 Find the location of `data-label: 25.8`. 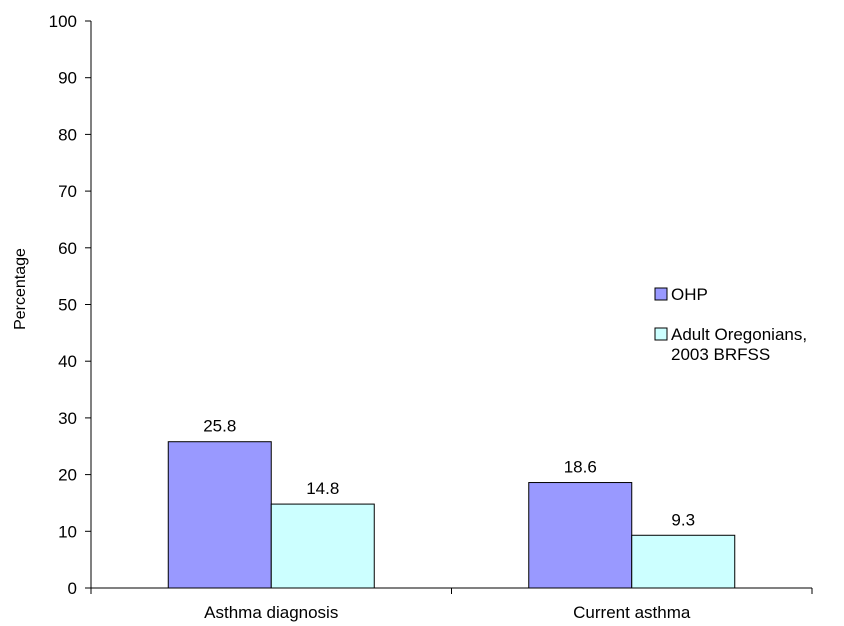

data-label: 25.8 is located at coordinates (219, 426).